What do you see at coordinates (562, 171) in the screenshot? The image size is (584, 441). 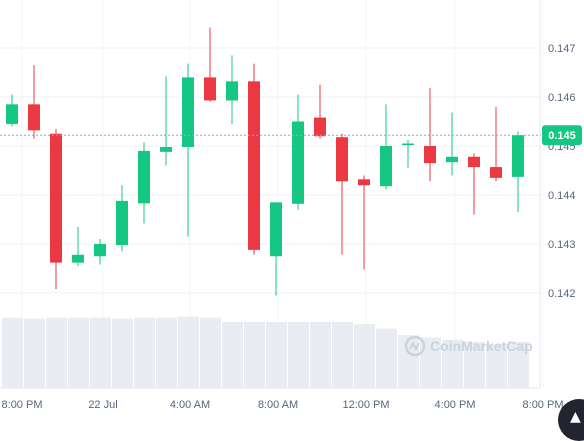 I see `y-axis: 0.147 0.146 0.145 0.144 0.143 0.142` at bounding box center [562, 171].